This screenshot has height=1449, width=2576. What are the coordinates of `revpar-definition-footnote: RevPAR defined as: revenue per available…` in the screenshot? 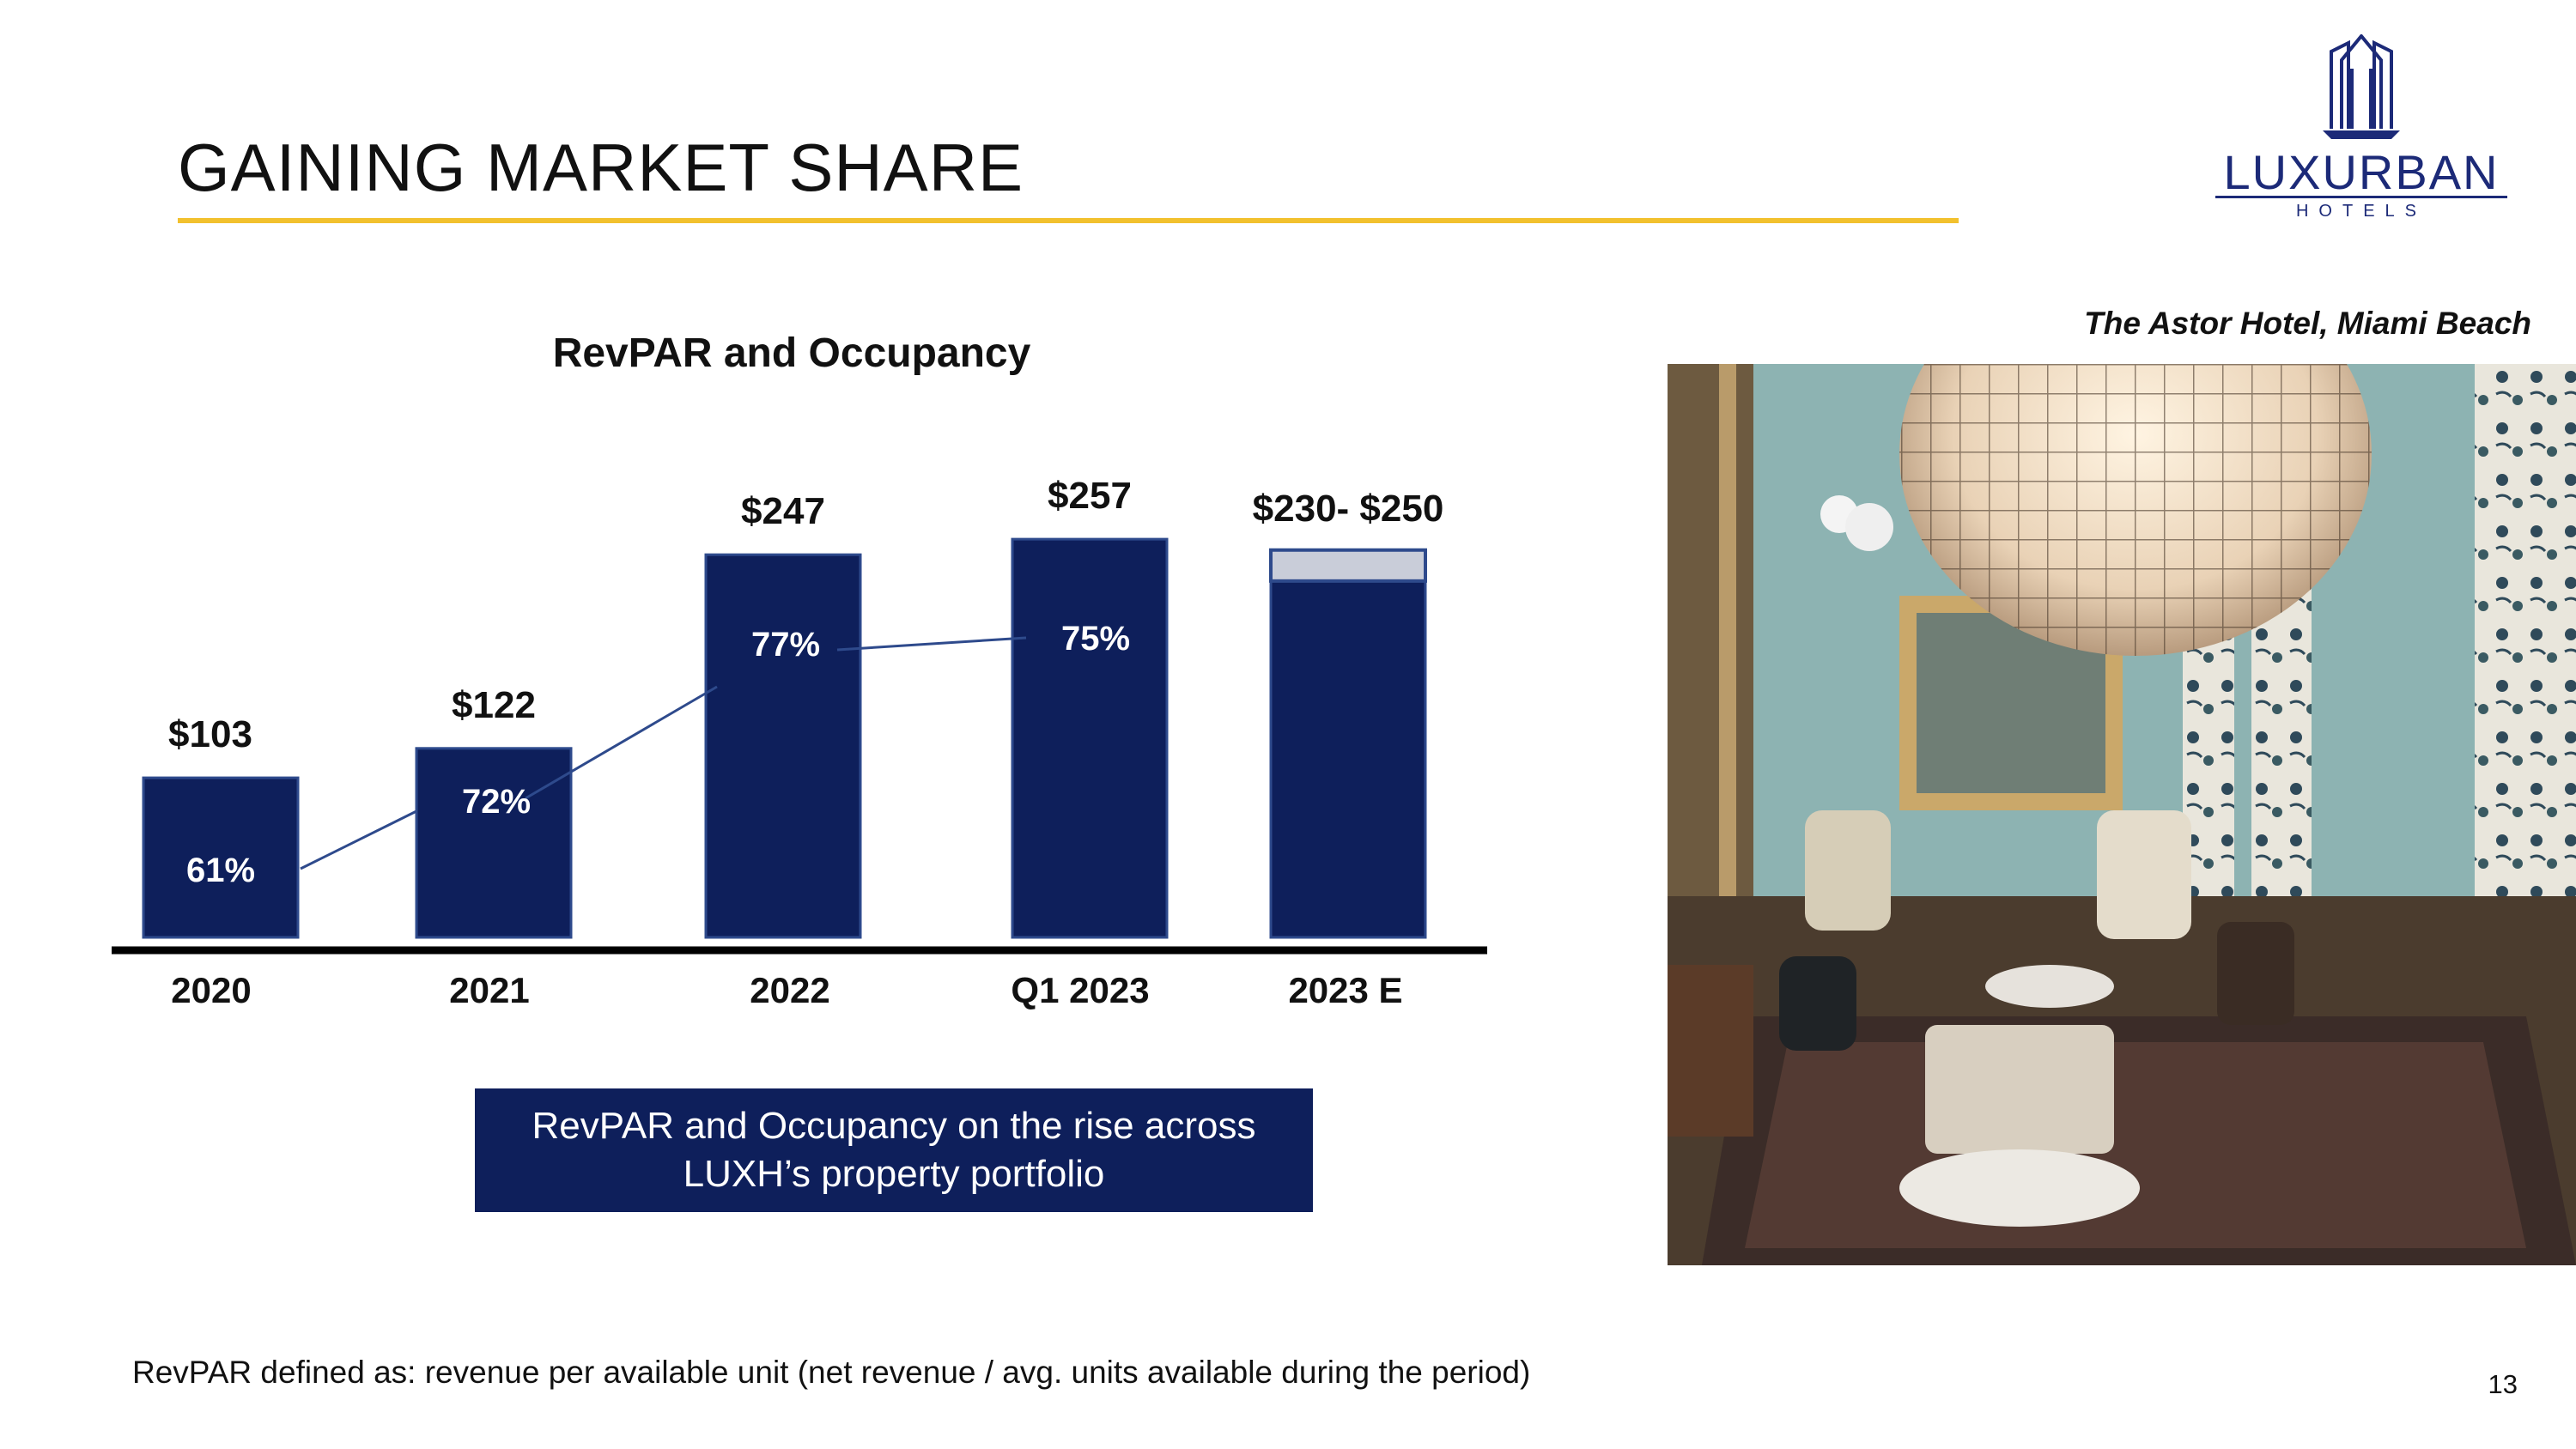 It's located at (832, 1372).